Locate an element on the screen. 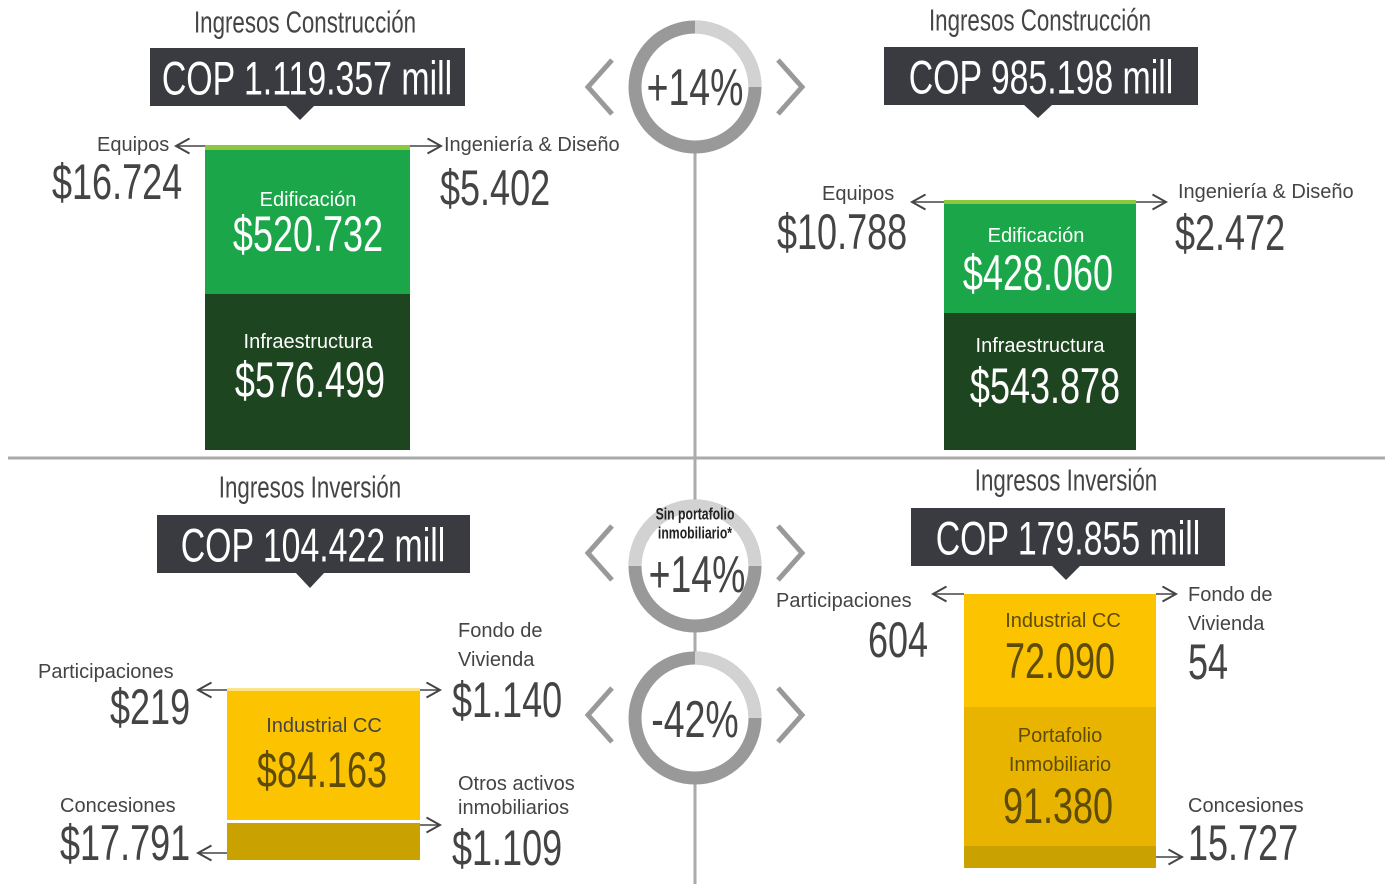  label: Portafolio is located at coordinates (1060, 736).